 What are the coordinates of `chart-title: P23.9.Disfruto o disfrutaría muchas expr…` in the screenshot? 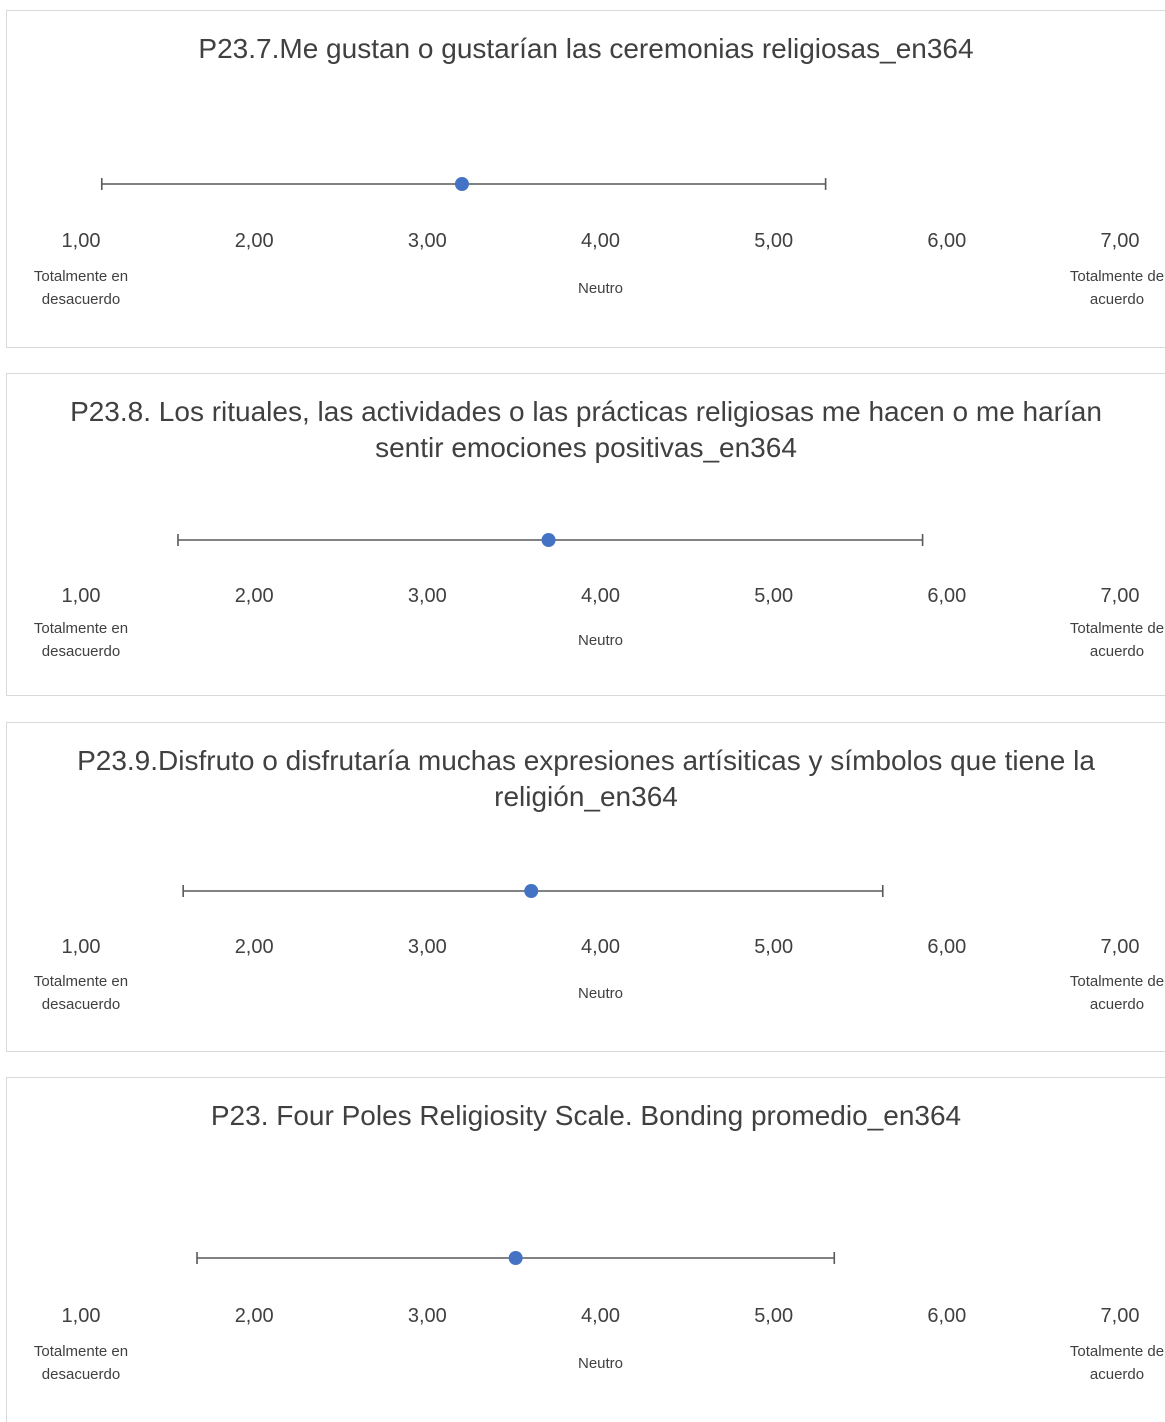 It's located at (586, 778).